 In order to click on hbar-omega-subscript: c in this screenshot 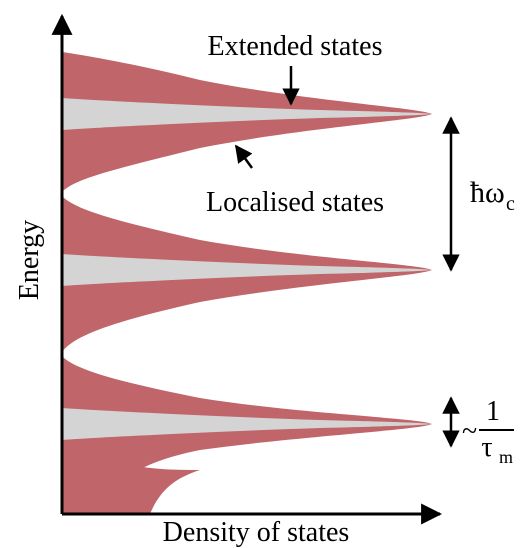, I will do `click(510, 204)`.